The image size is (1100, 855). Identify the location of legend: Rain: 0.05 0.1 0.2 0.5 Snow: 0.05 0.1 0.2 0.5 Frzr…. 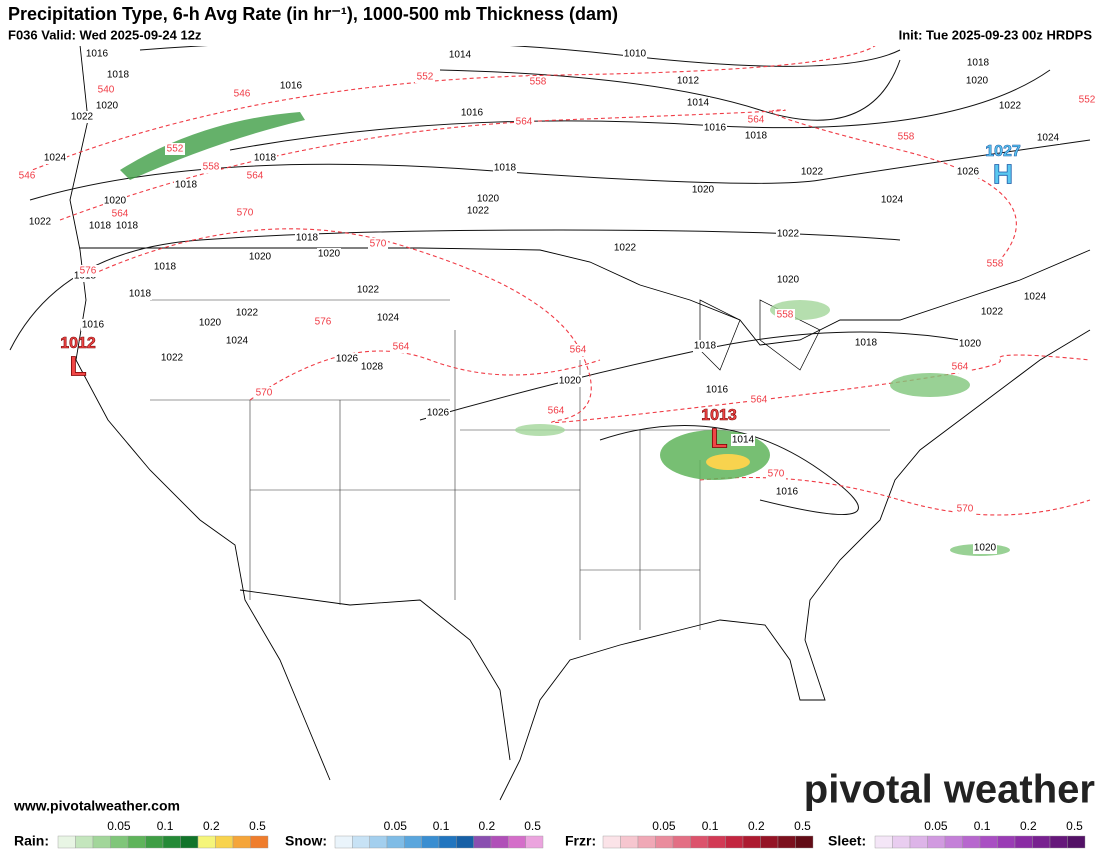
(550, 834).